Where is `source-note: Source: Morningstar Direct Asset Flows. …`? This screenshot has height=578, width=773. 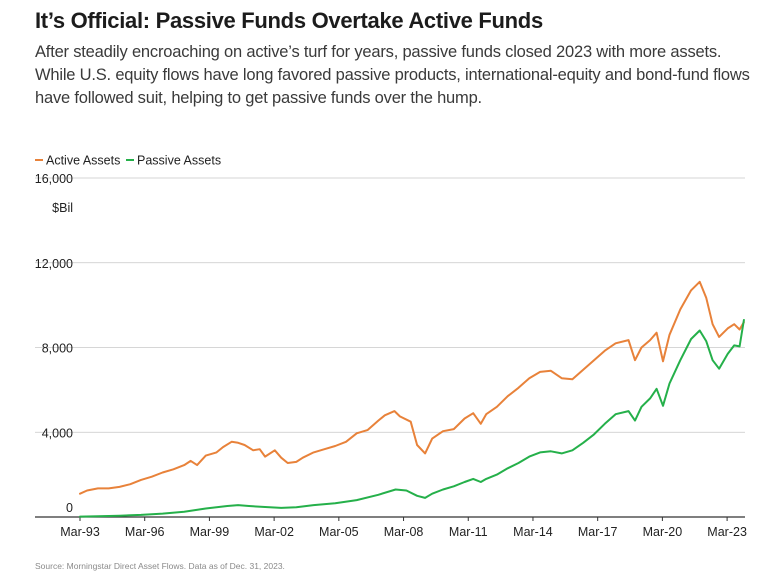
source-note: Source: Morningstar Direct Asset Flows. … is located at coordinates (160, 566).